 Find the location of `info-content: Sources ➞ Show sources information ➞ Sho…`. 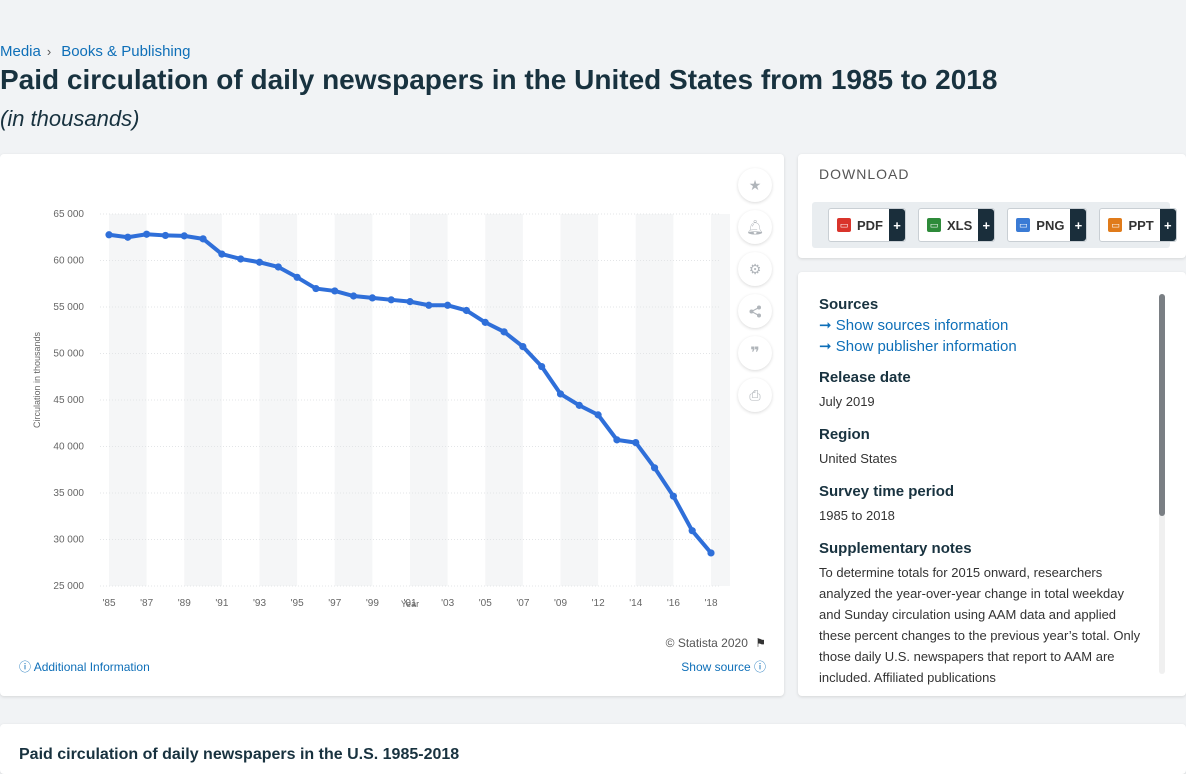

info-content: Sources ➞ Show sources information ➞ Sho… is located at coordinates (981, 490).